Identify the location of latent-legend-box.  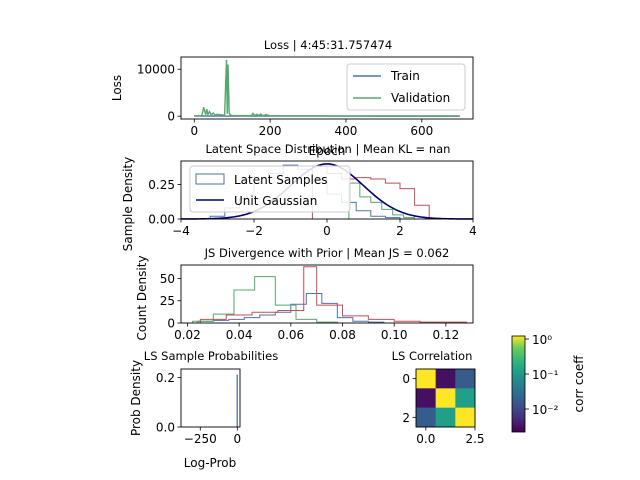
(270, 189).